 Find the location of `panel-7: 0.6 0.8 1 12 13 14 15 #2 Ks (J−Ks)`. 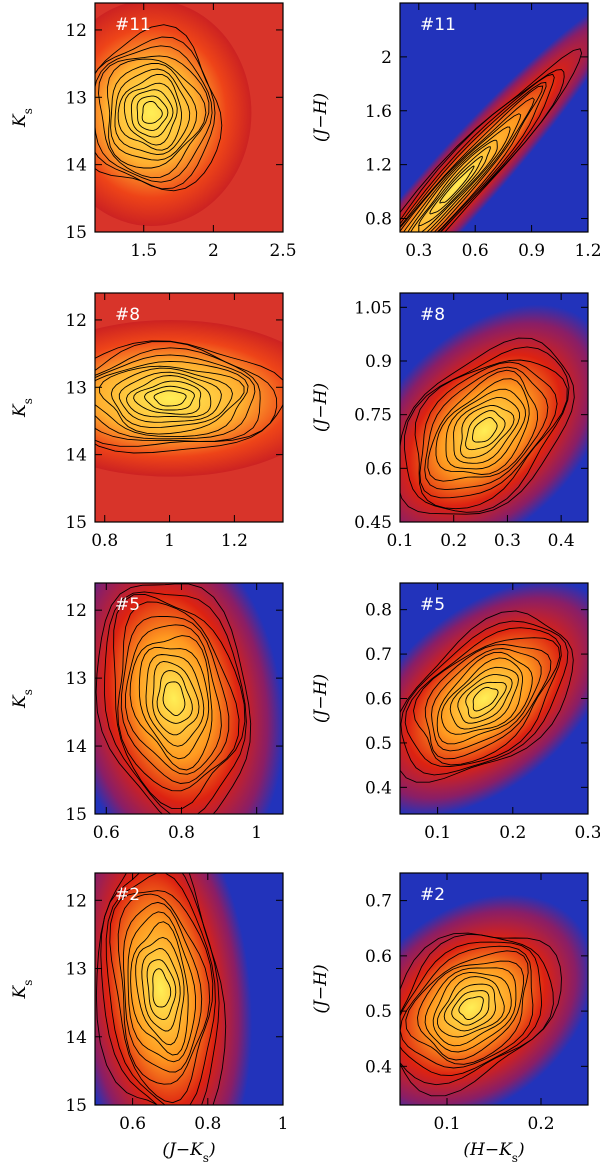

panel-7: 0.6 0.8 1 12 13 14 15 #2 Ks (J−Ks) is located at coordinates (149, 1018).